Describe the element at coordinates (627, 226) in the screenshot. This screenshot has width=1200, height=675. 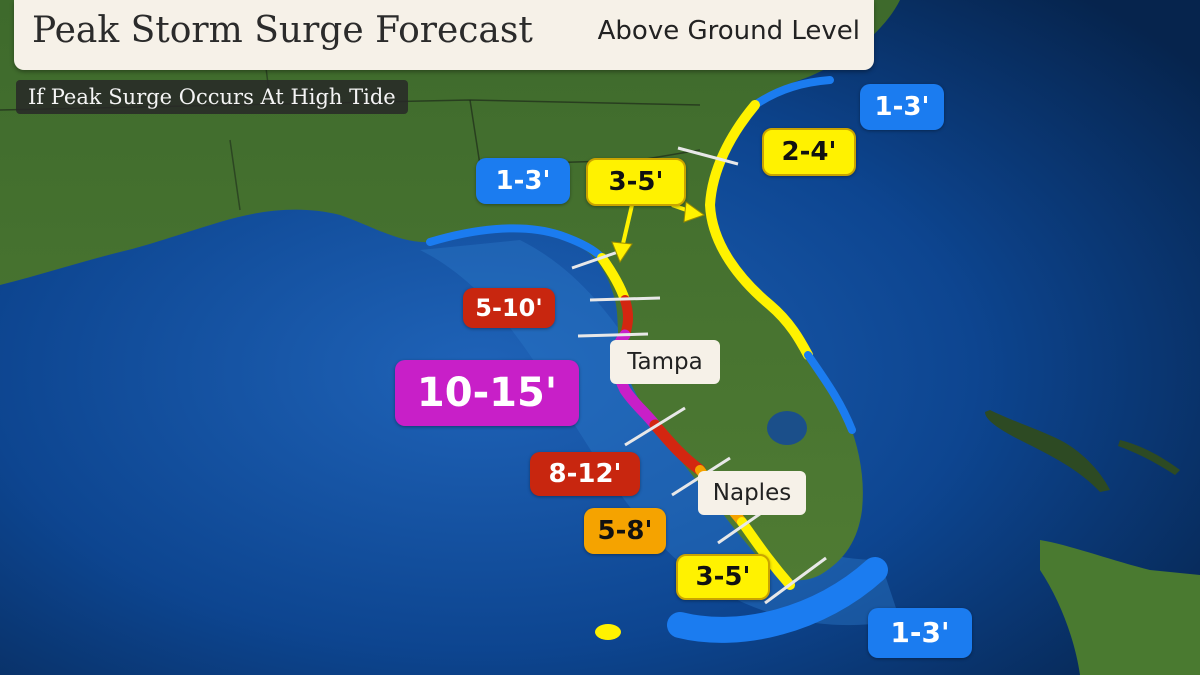
I see `pointer-arrow` at that location.